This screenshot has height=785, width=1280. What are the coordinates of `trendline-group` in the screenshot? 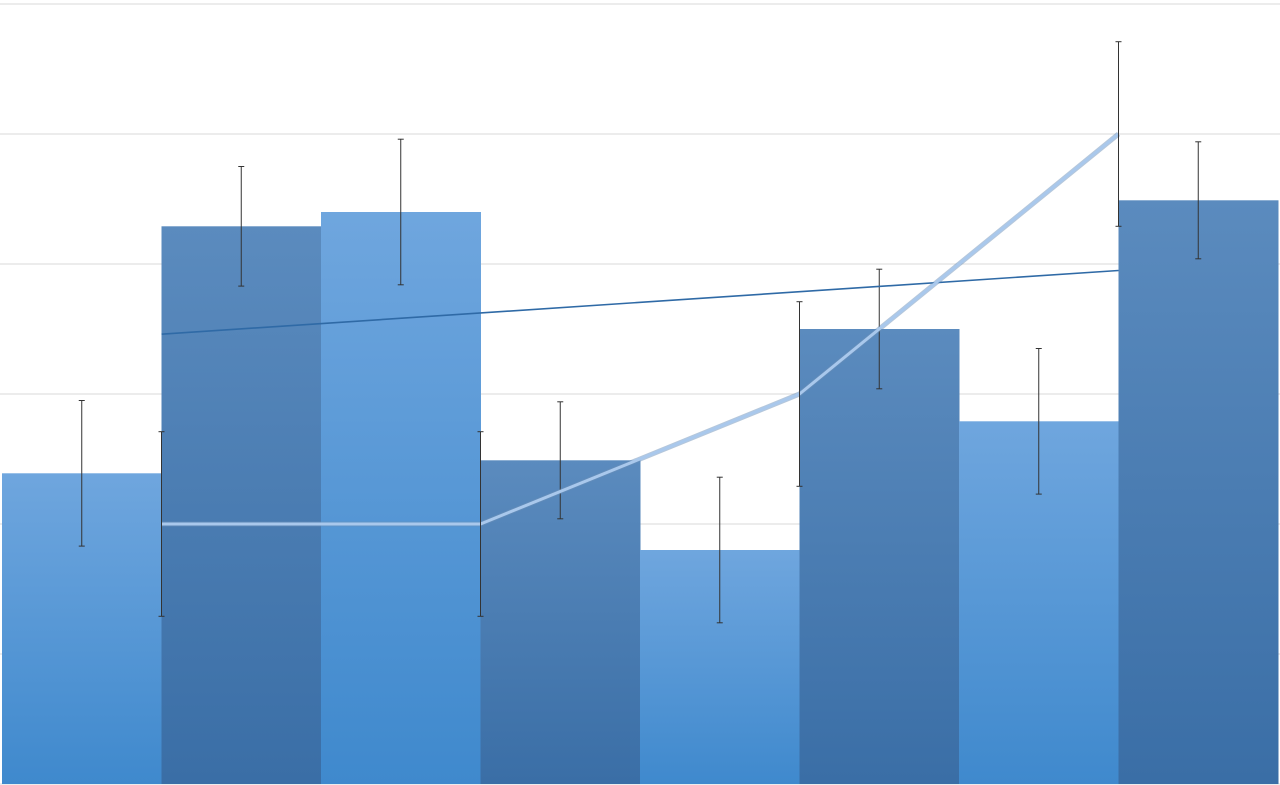 It's located at (640, 302).